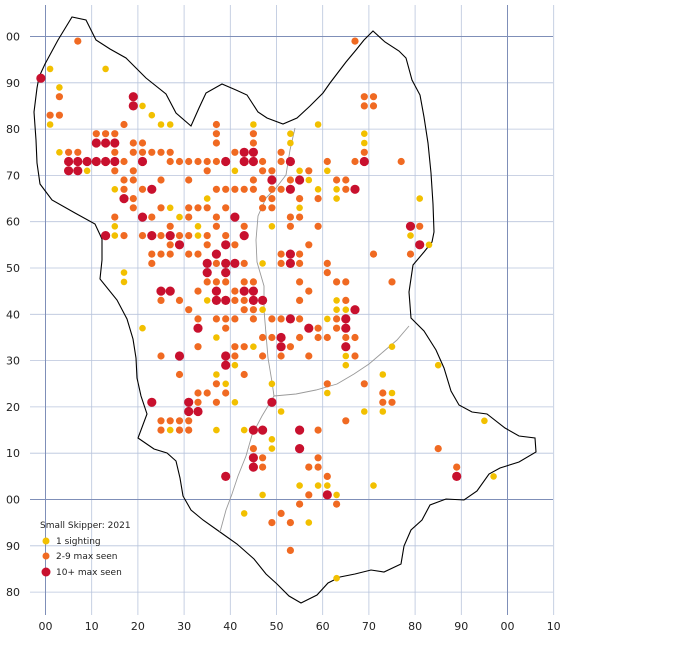  Describe the element at coordinates (46, 572) in the screenshot. I see `legend-swatch-10-plus-max-seen` at that location.